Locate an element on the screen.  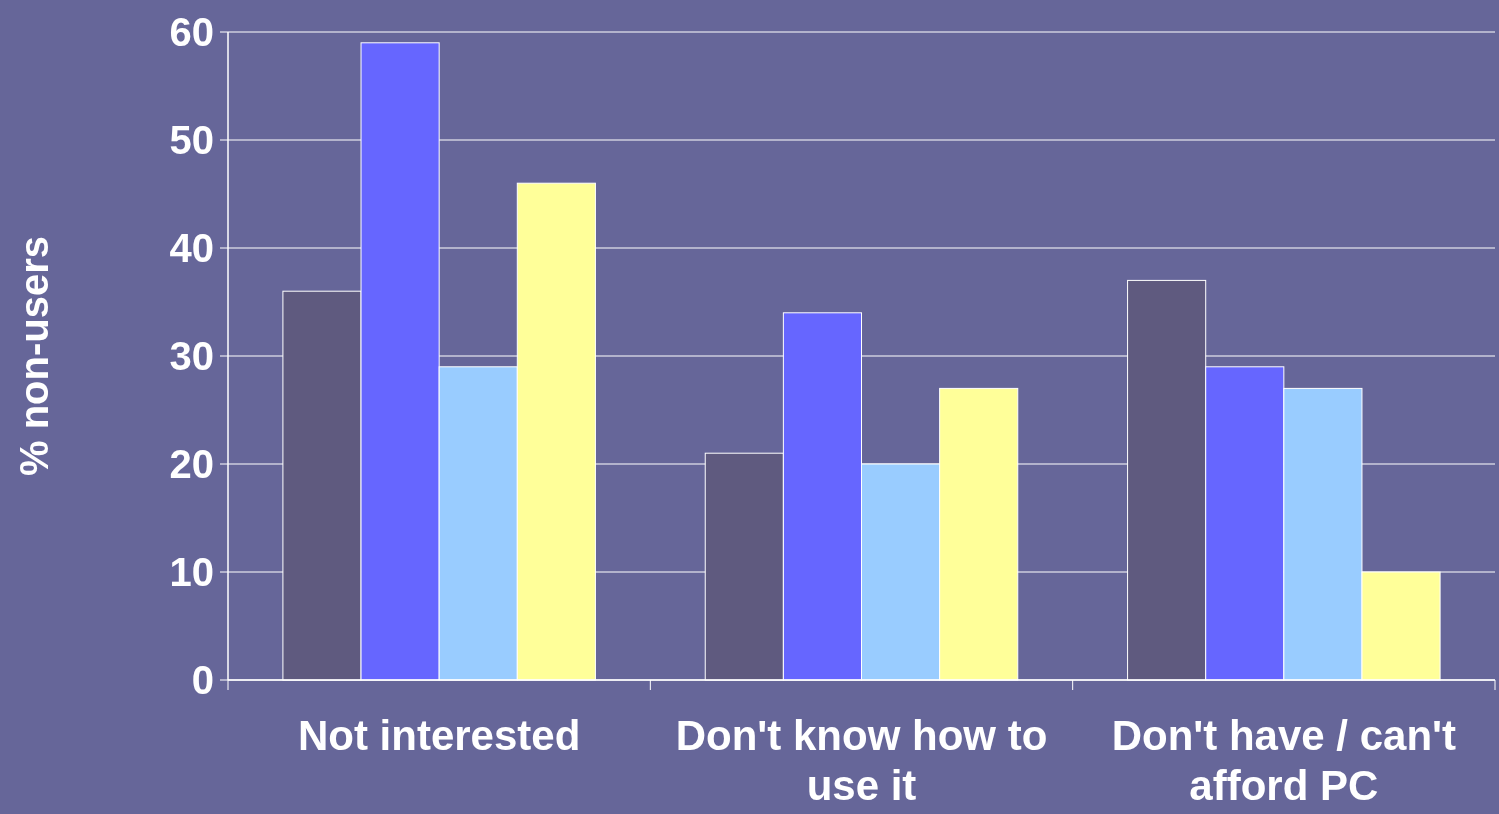
y-tick-label: 50 is located at coordinates (191, 140).